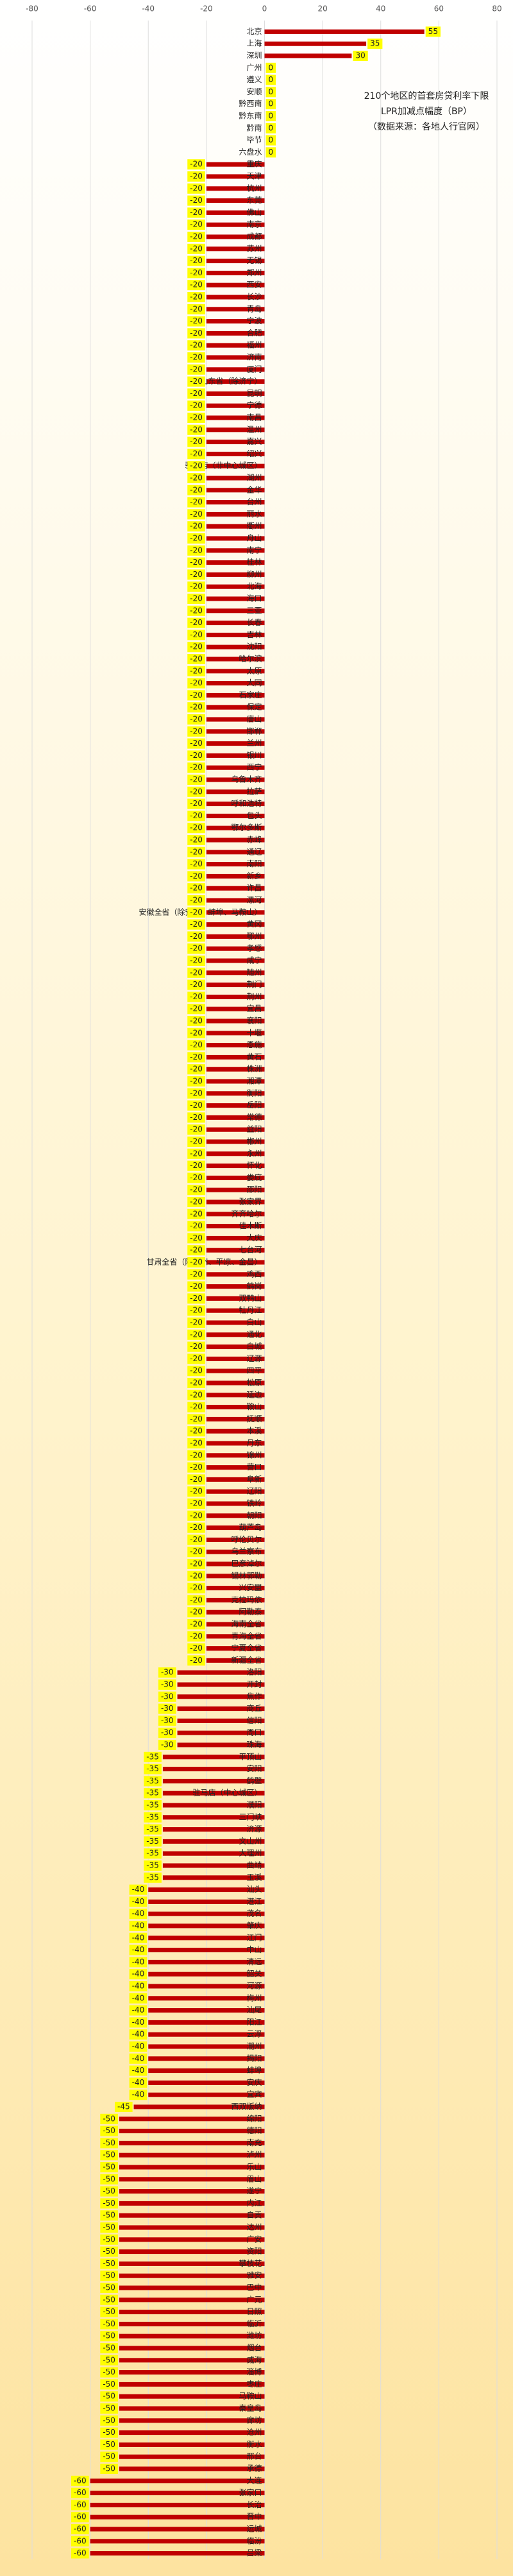 This screenshot has width=513, height=2576. I want to click on category-label: 宜昌, so click(254, 1008).